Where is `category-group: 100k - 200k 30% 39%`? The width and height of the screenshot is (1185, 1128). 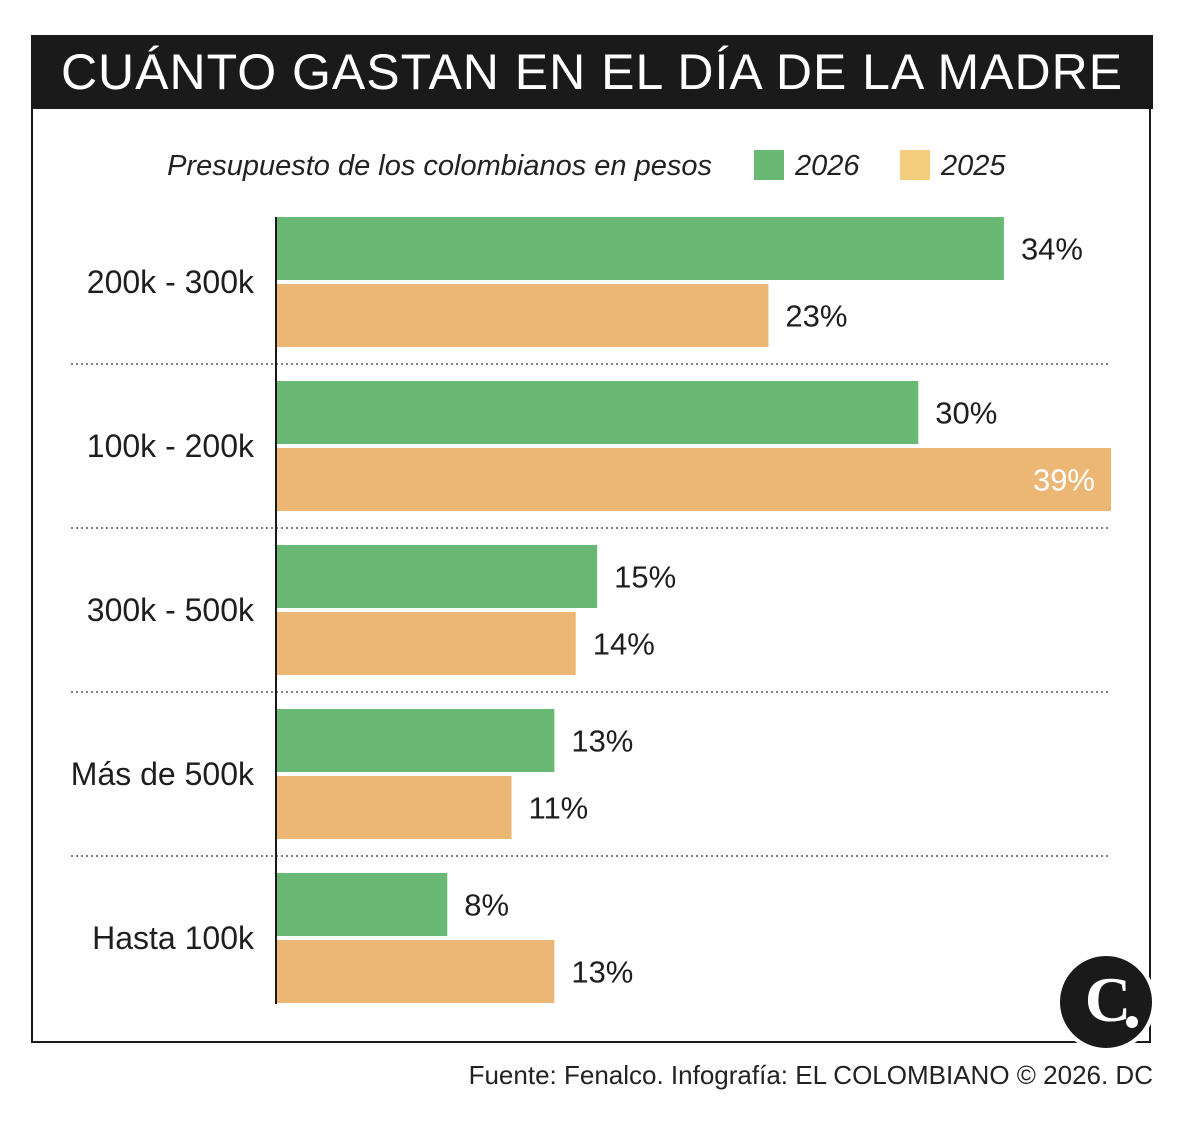
category-group: 100k - 200k 30% 39% is located at coordinates (591, 455).